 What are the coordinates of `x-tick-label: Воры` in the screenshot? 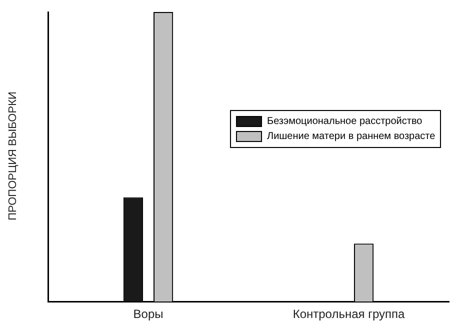 It's located at (148, 314).